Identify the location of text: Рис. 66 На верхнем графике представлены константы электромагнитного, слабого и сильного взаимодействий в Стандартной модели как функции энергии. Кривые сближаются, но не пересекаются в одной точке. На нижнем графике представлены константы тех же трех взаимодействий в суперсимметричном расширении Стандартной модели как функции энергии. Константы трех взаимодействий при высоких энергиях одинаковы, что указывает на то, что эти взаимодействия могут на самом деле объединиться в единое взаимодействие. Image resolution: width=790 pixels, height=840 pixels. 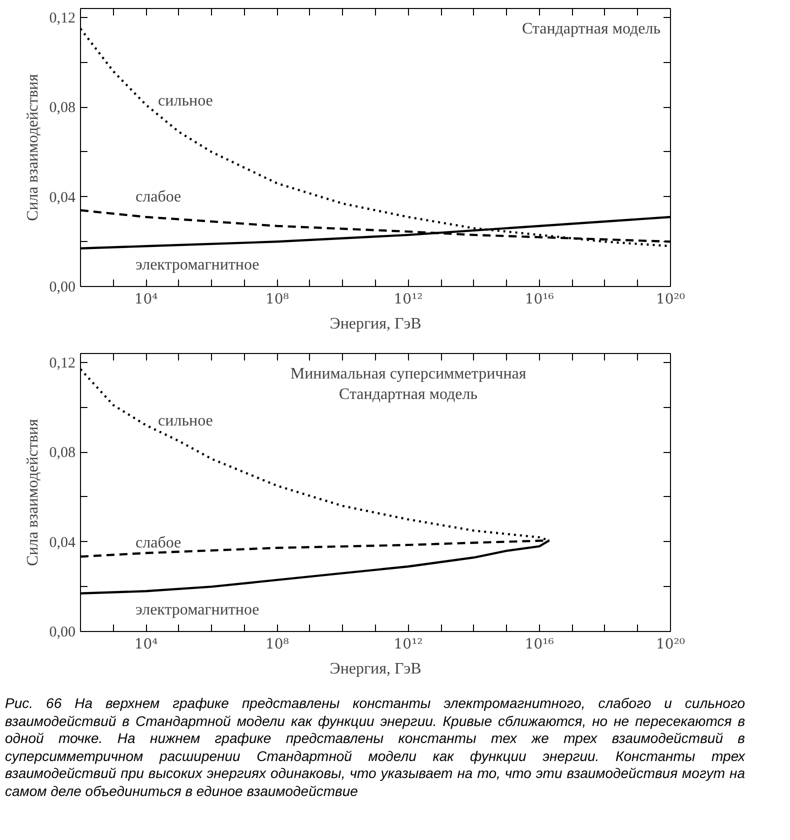
(375, 747).